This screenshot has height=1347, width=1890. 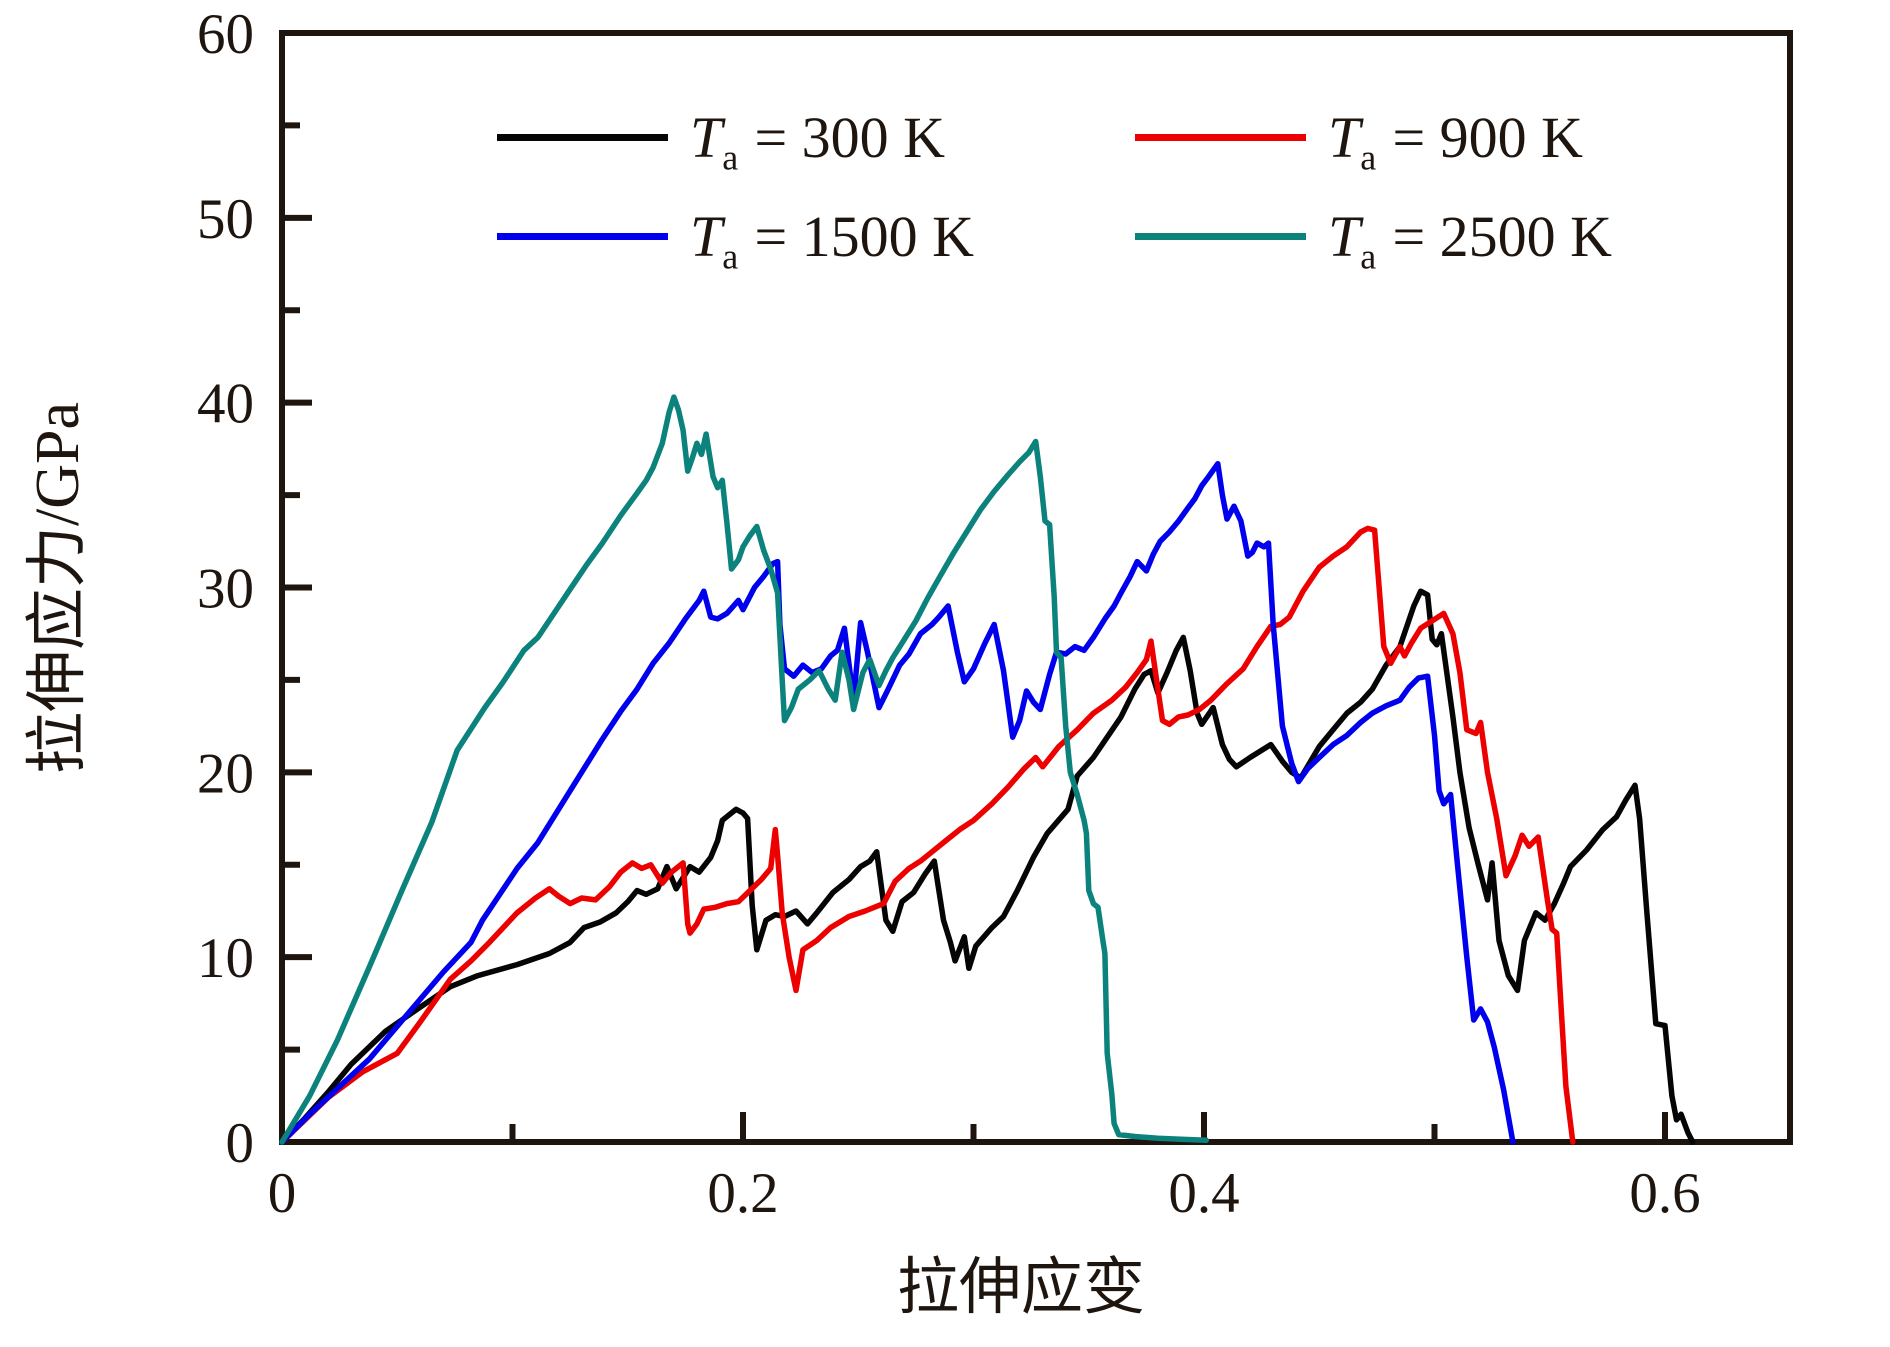 I want to click on legend-value: = 2500 K, so click(x=1502, y=236).